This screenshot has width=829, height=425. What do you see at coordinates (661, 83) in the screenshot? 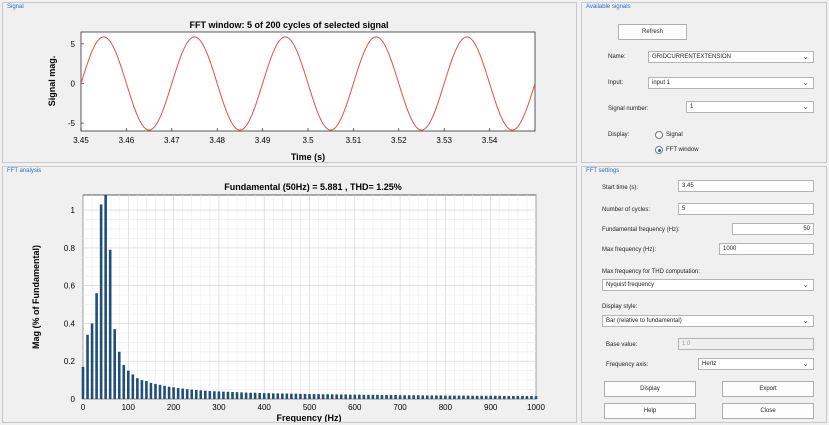
I see `input-dropdown-value: input 1` at bounding box center [661, 83].